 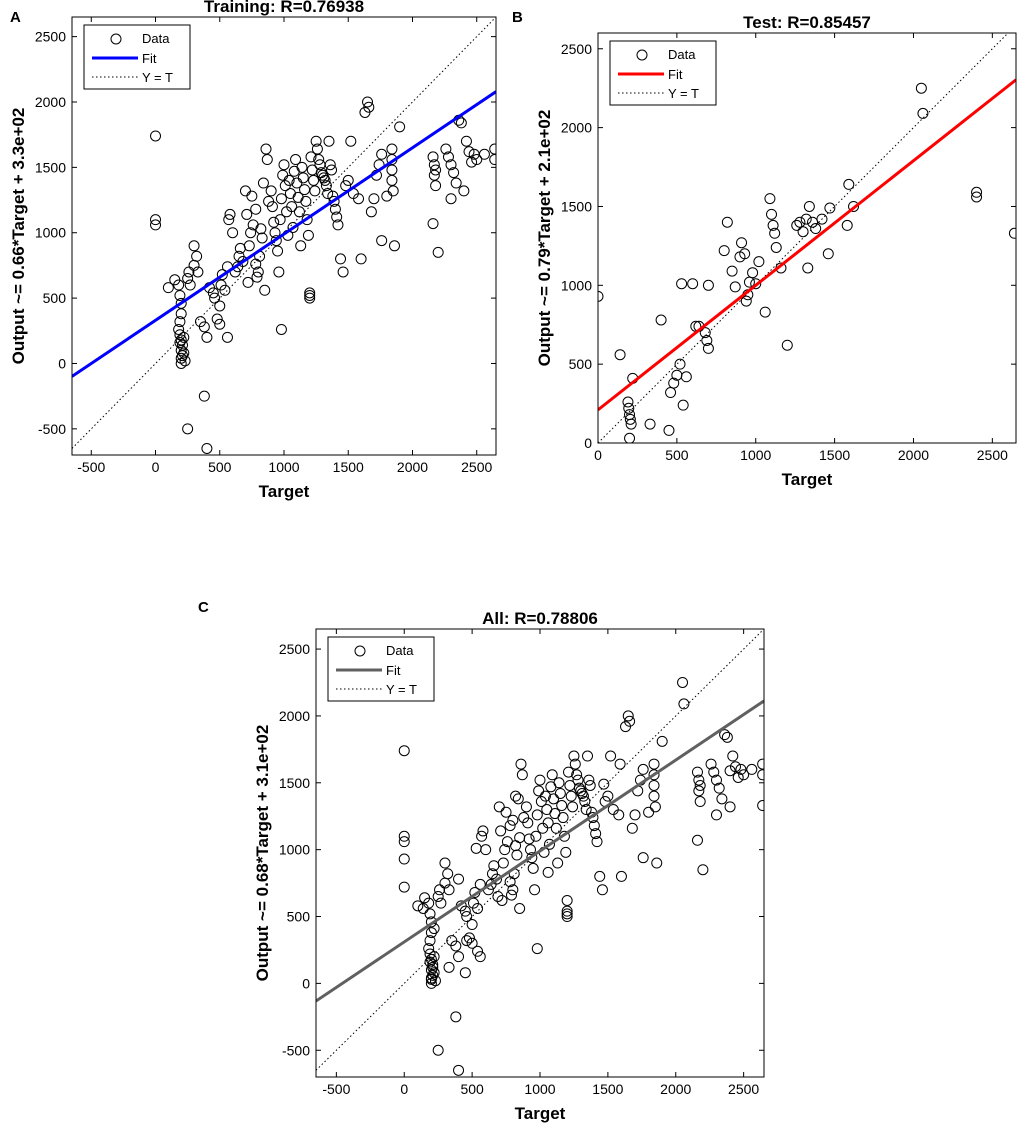 I want to click on y-axis-label: Output ~= 0.68*Target + 3.1e+02, so click(x=262, y=853).